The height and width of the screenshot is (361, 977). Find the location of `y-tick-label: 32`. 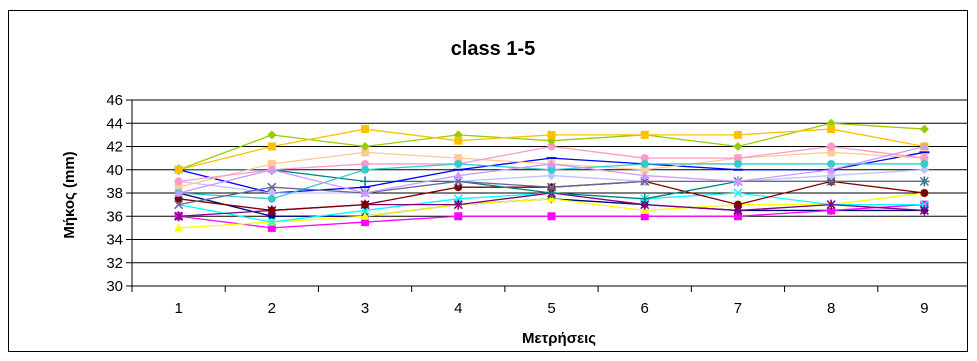

y-tick-label: 32 is located at coordinates (114, 263).